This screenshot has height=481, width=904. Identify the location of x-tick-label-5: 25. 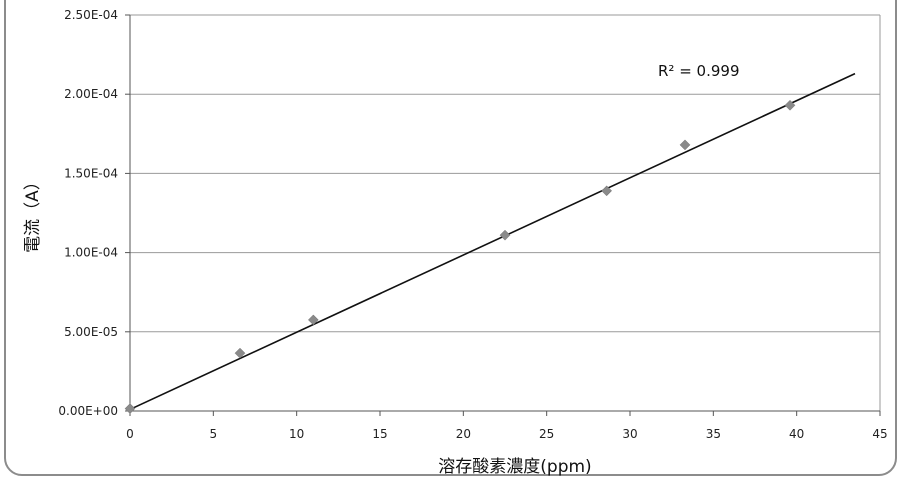
(546, 434).